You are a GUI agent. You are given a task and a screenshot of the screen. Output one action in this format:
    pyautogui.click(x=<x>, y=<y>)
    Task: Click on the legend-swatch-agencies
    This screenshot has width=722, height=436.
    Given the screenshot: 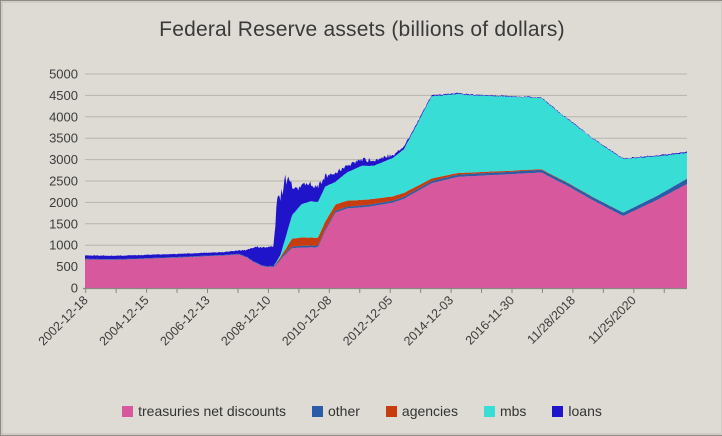 What is the action you would take?
    pyautogui.click(x=391, y=411)
    